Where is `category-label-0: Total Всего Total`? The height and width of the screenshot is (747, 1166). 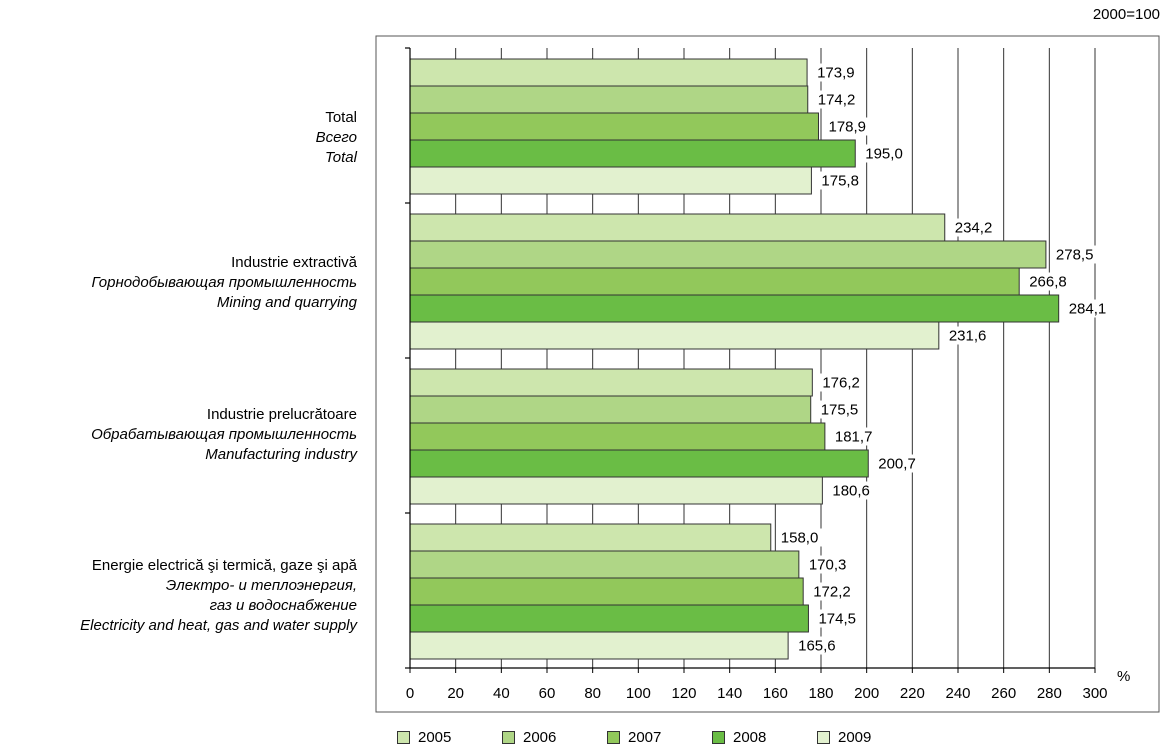 category-label-0: Total Всего Total is located at coordinates (336, 138).